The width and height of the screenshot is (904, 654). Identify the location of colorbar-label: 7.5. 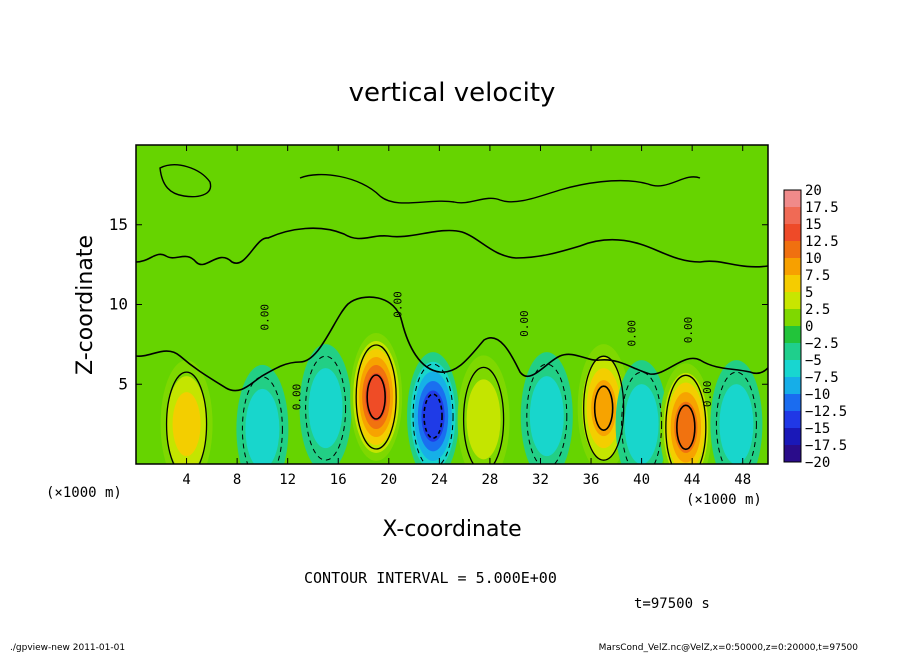
(817, 276).